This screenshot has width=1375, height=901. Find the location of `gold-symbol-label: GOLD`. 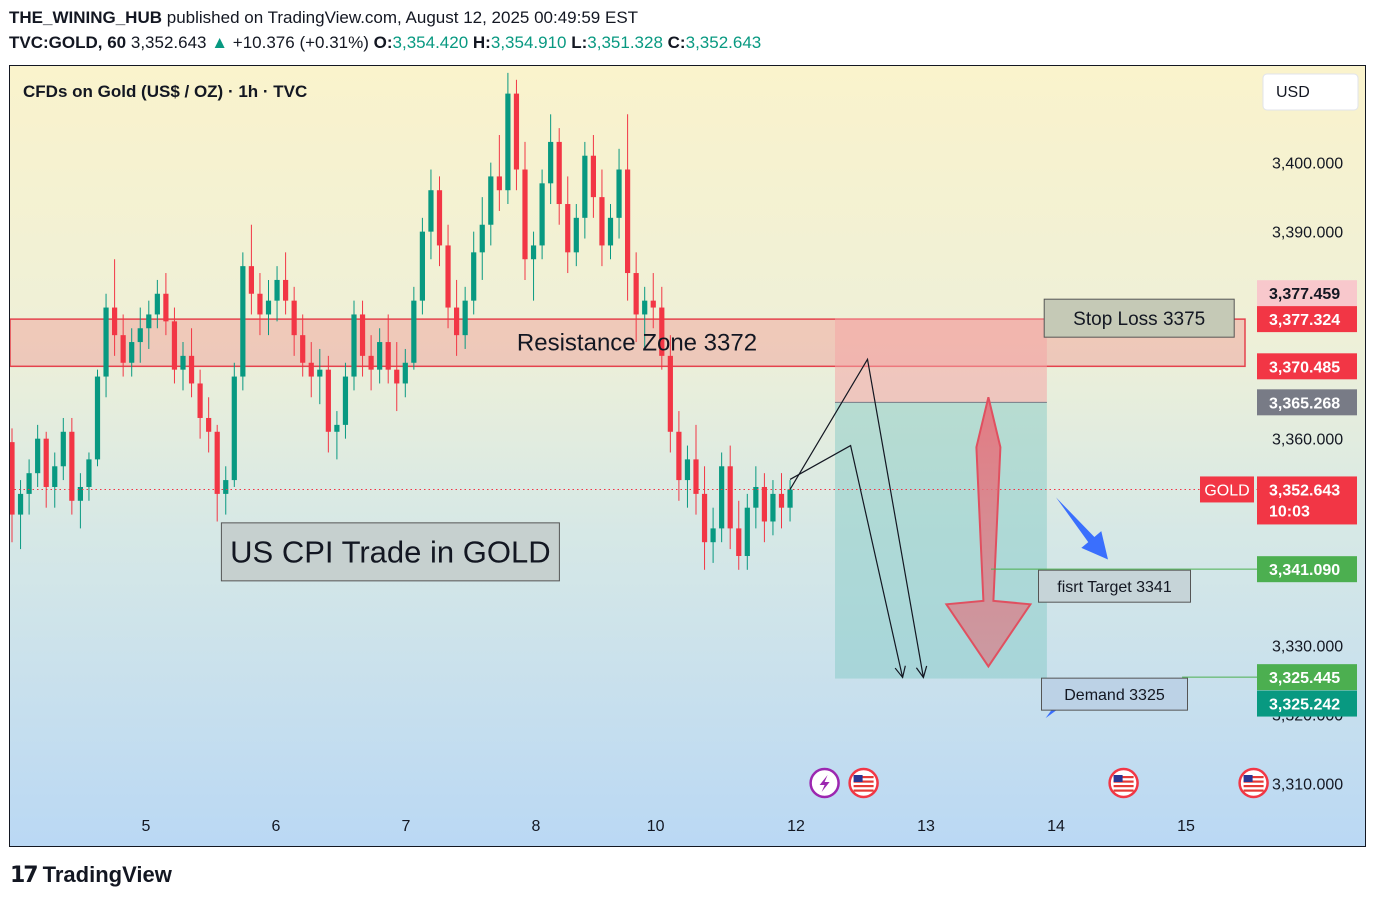

gold-symbol-label: GOLD is located at coordinates (1226, 490).